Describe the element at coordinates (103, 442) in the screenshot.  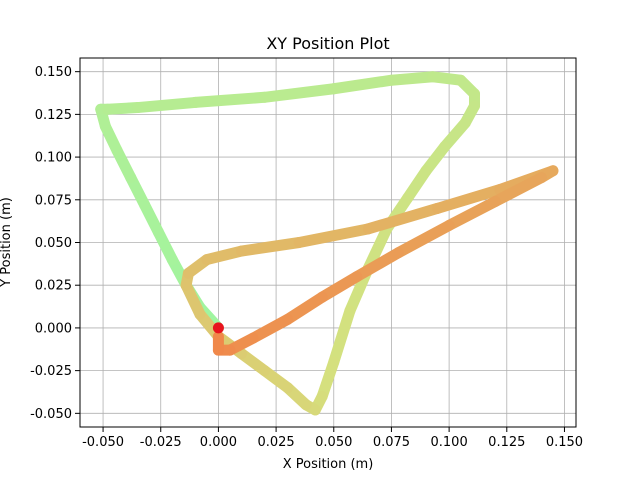
I see `x-tick-label: -0.050` at that location.